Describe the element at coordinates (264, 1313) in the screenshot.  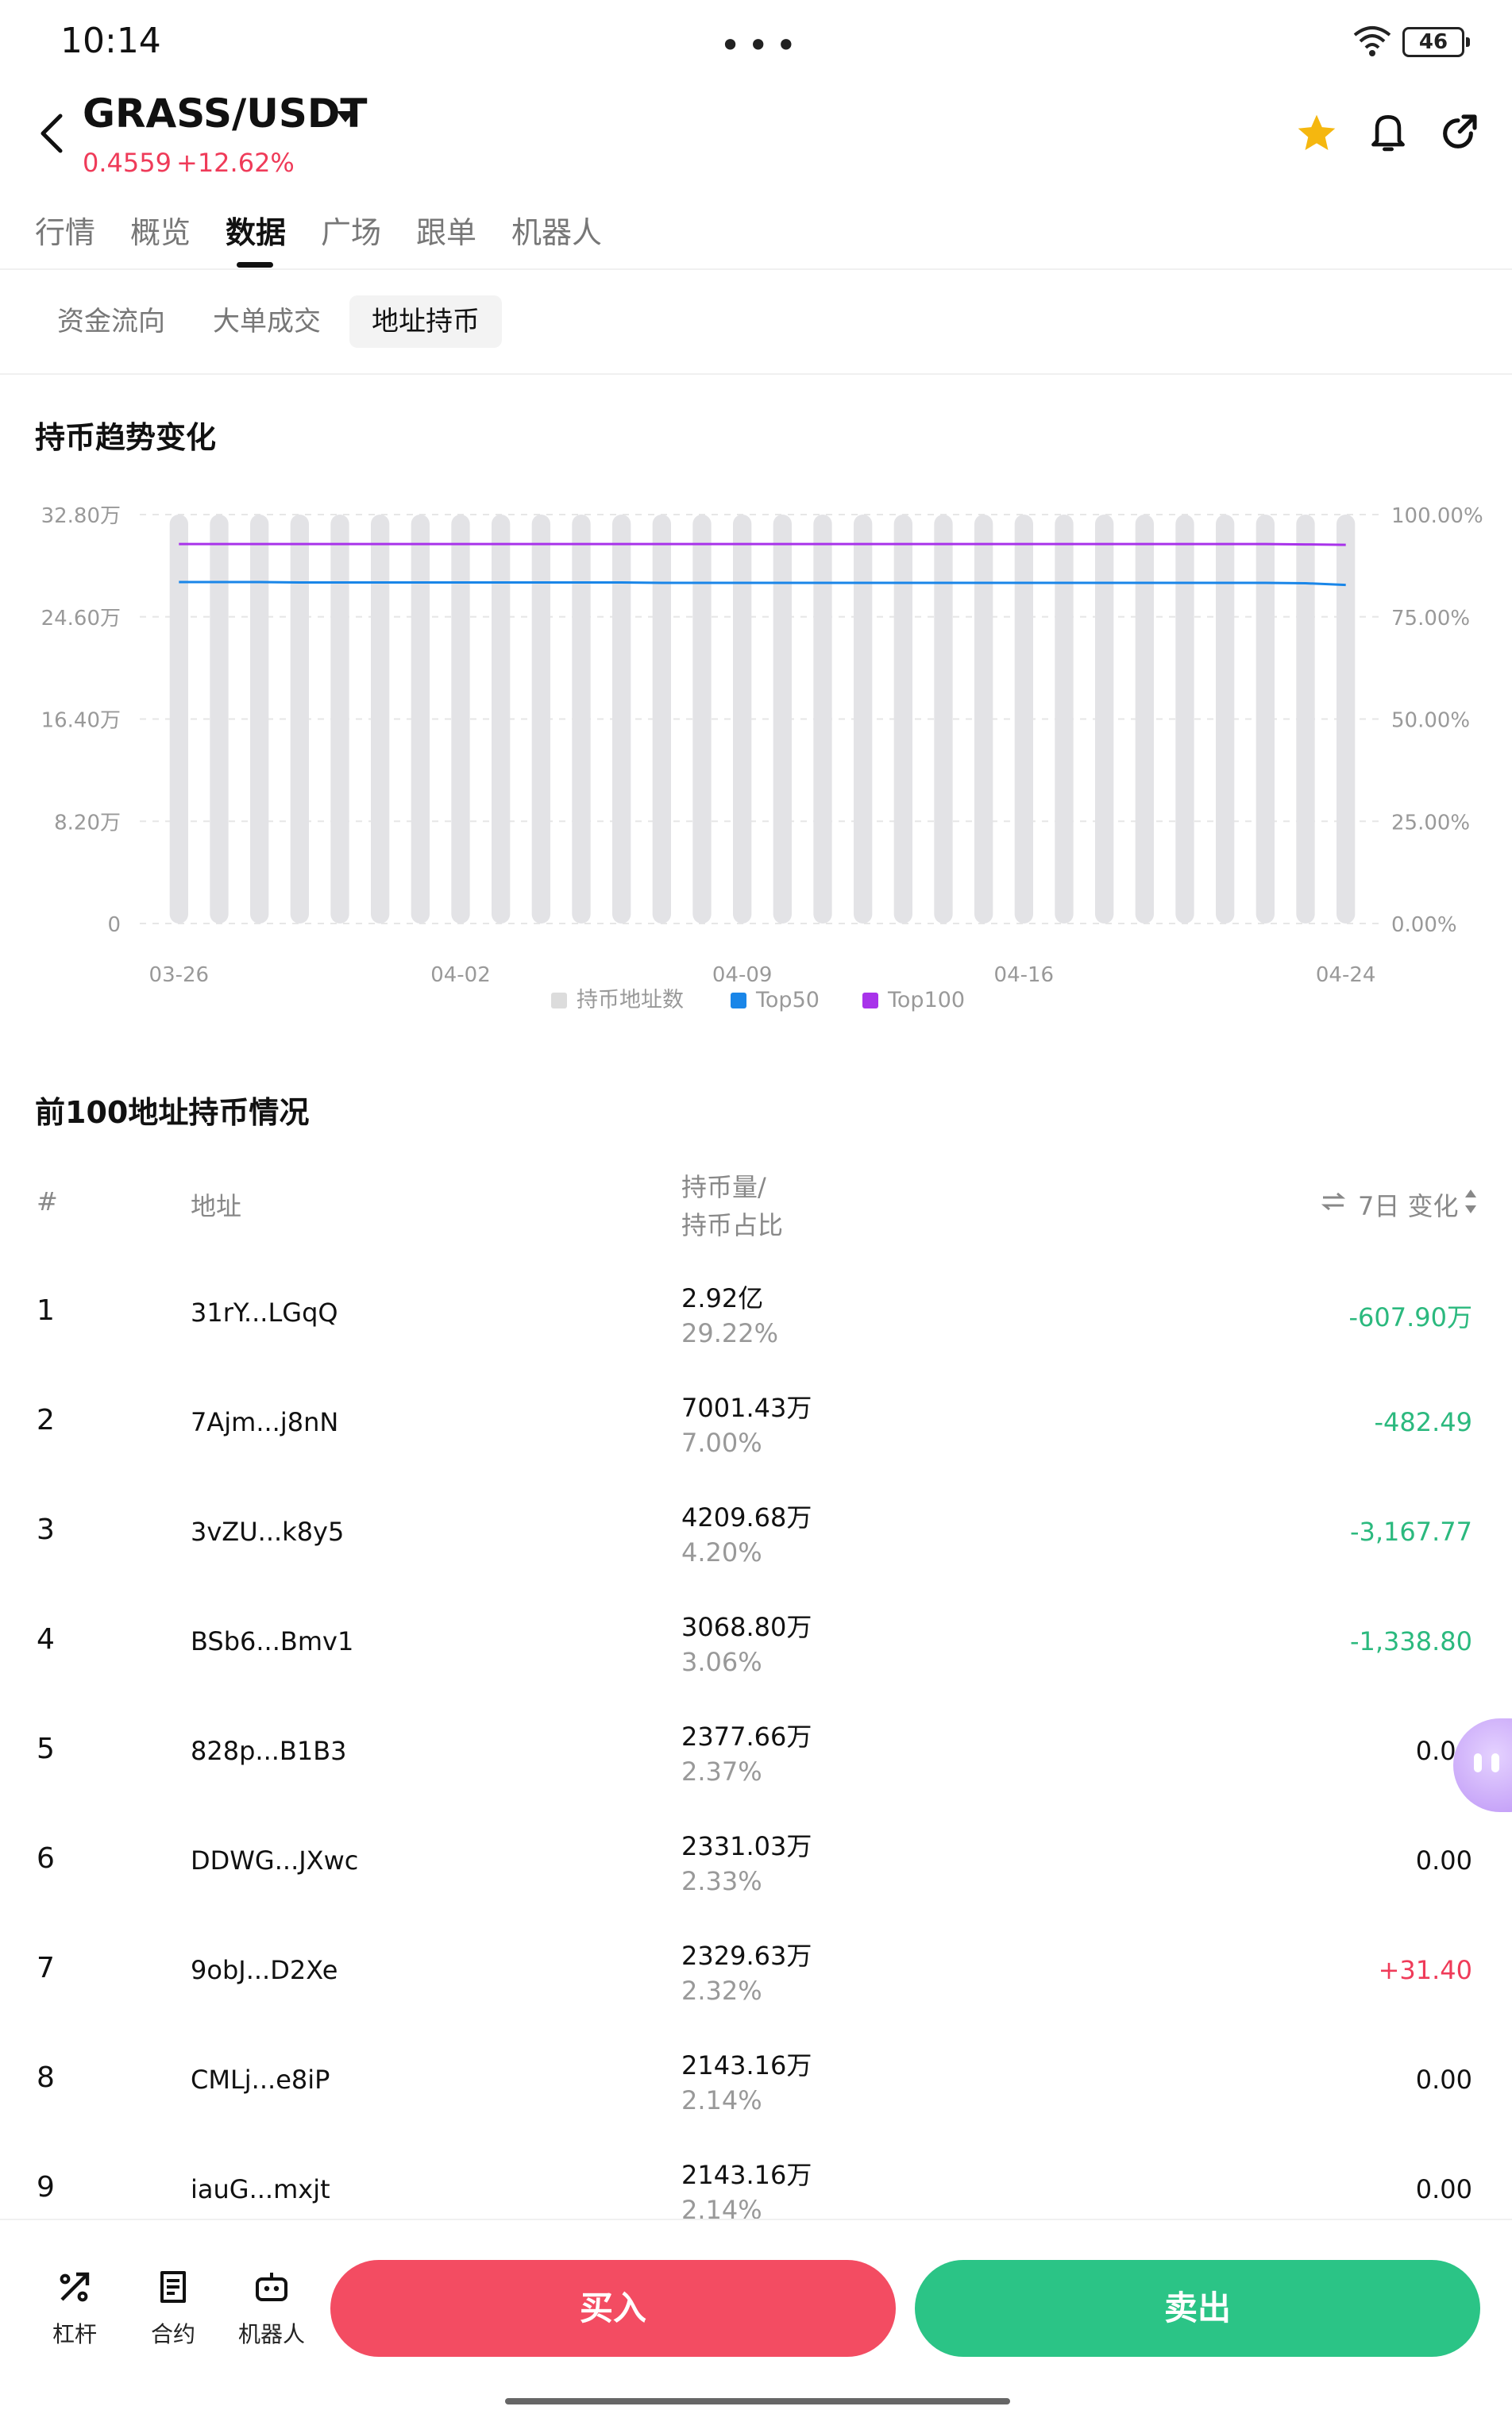
I see `row-address: 31rY...LGqQ` at that location.